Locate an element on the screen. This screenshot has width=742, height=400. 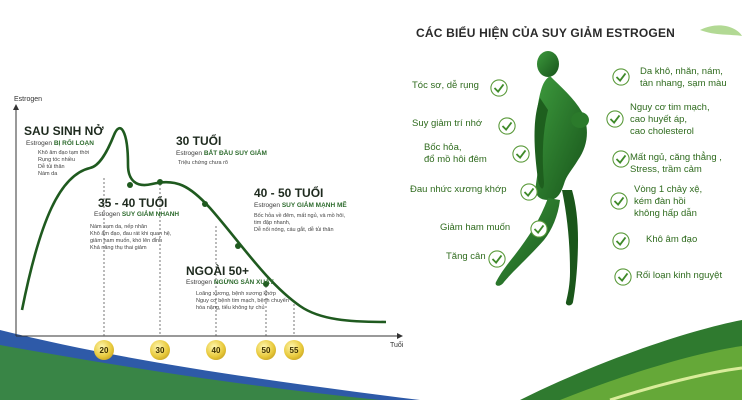
symptom-skin: Da khô, nhăn, nám, tàn nhang, sạm màu is located at coordinates (683, 77).